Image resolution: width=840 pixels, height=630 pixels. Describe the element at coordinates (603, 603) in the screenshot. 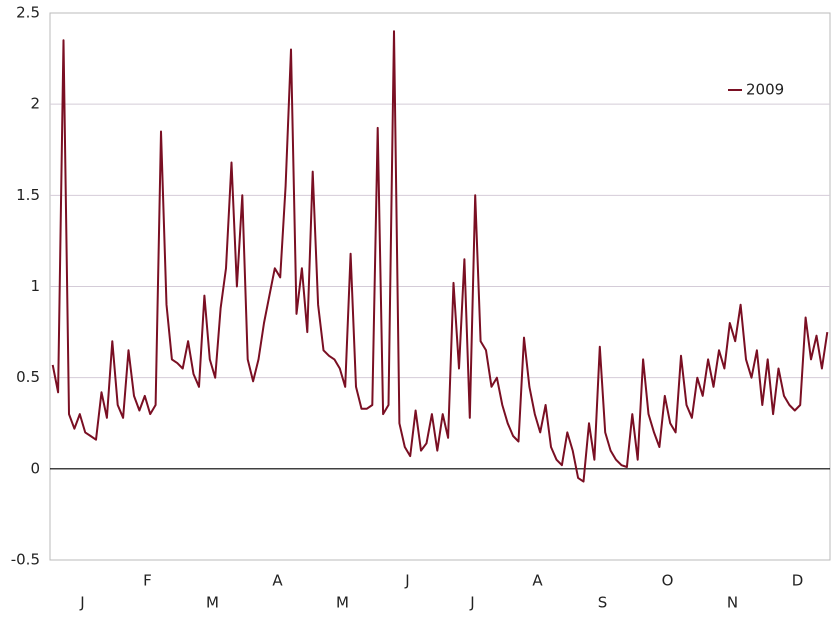

I see `x-tick-label: S` at that location.